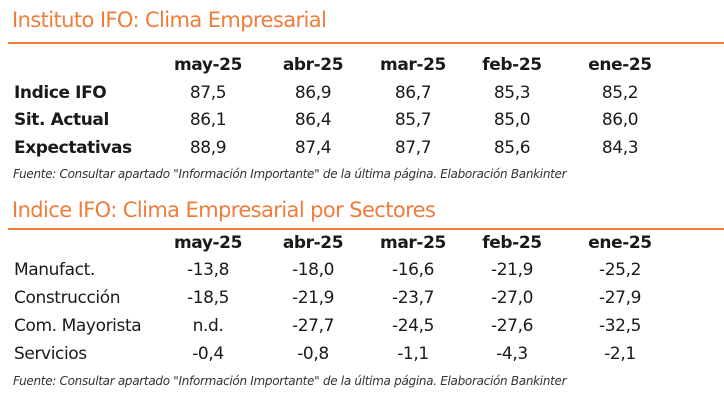 The width and height of the screenshot is (724, 402). What do you see at coordinates (78, 326) in the screenshot?
I see `row-label: Com. Mayorista` at bounding box center [78, 326].